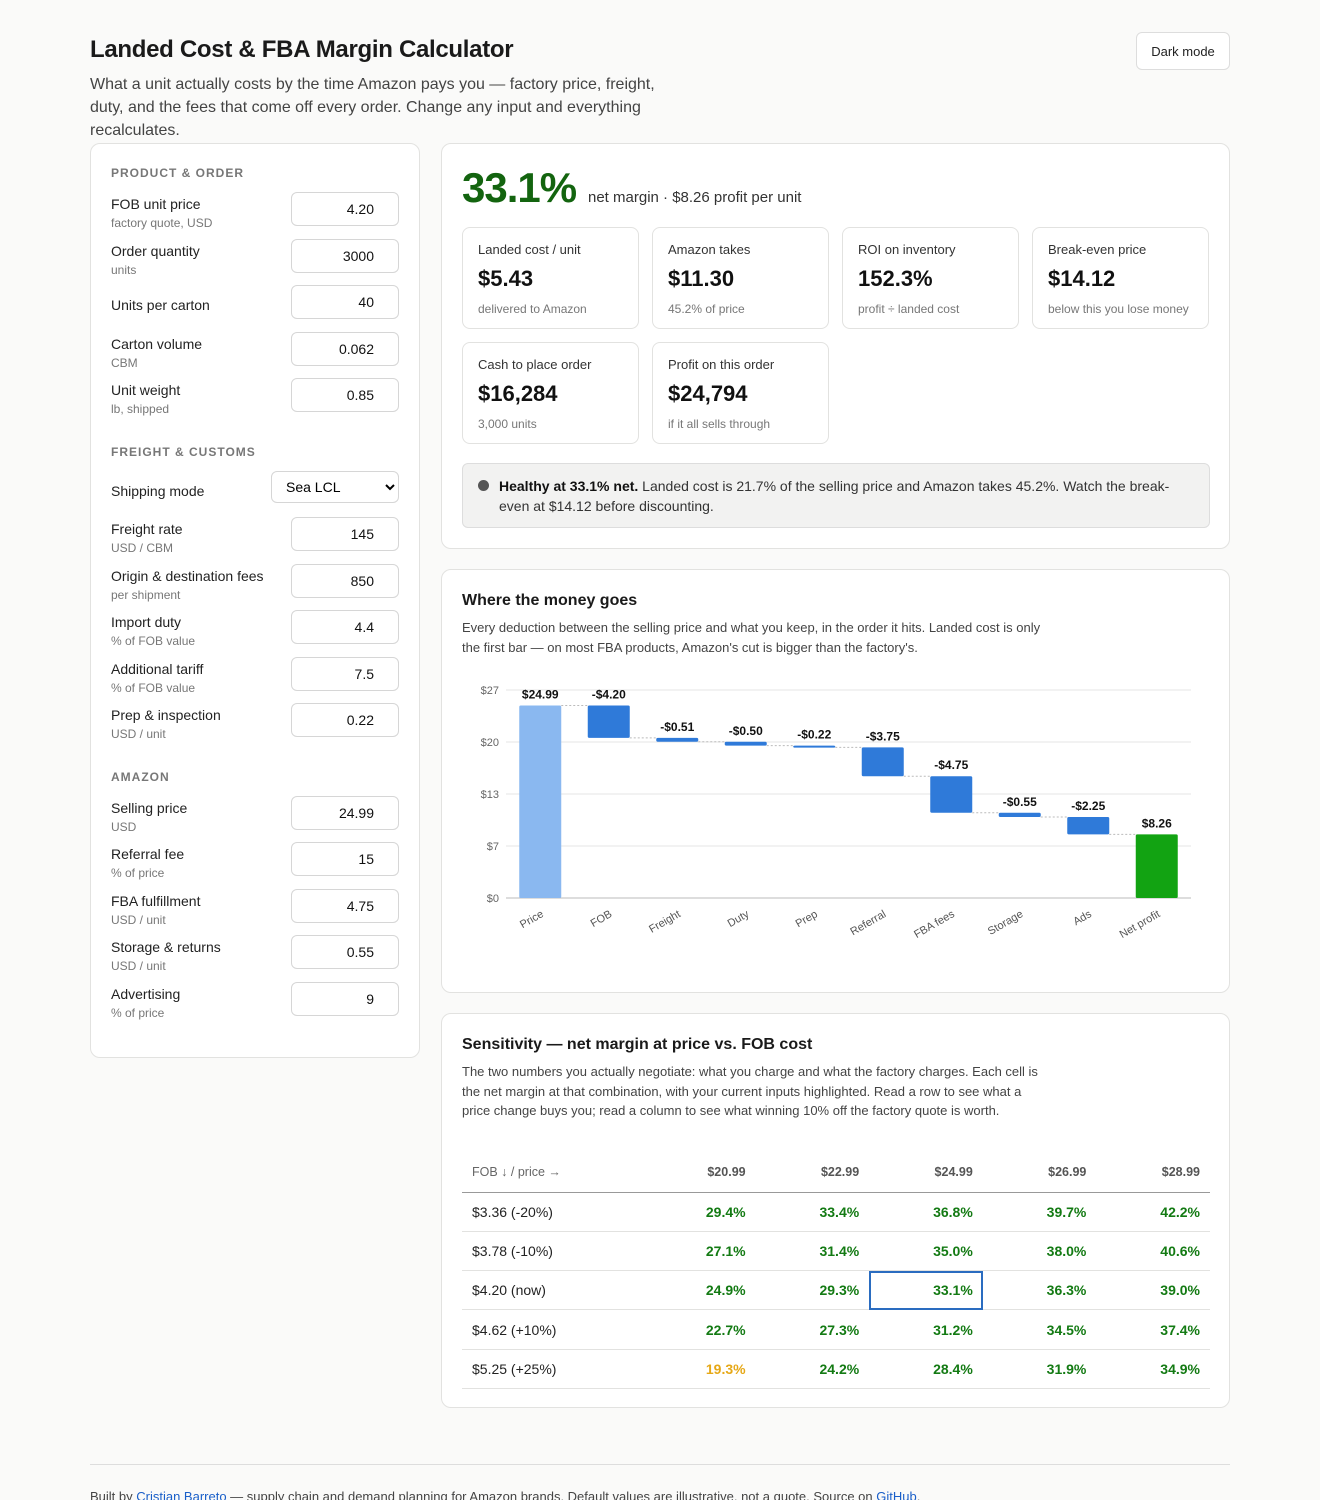 The width and height of the screenshot is (1320, 1500). What do you see at coordinates (951, 765) in the screenshot?
I see `value-label: -$4.75` at bounding box center [951, 765].